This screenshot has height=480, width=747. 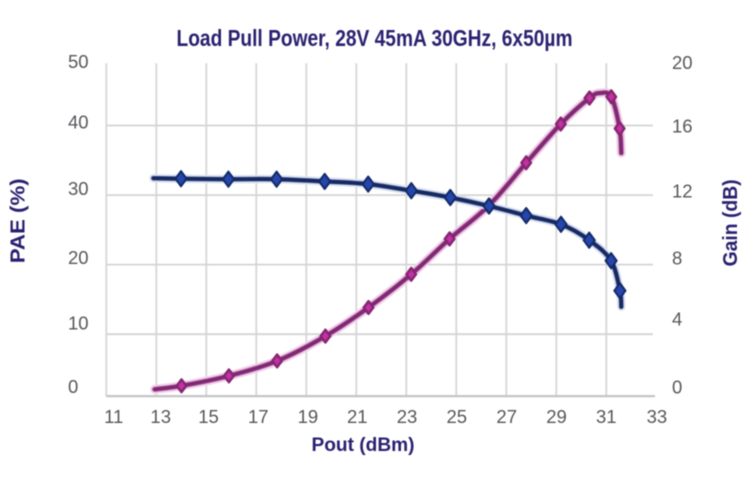 What do you see at coordinates (506, 416) in the screenshot?
I see `svg-text: 27` at bounding box center [506, 416].